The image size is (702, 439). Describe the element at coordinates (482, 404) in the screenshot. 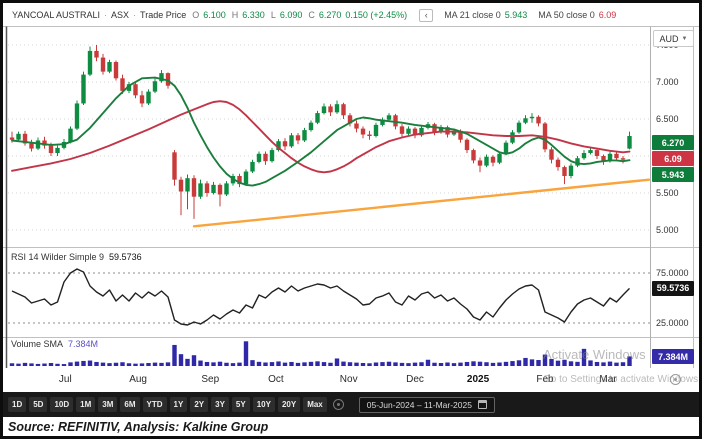

I see `calendar-icon` at that location.